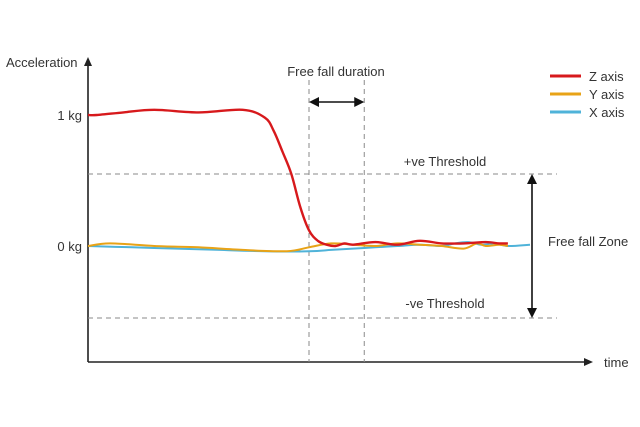  I want to click on free-fall-duration-arrowhead-right, so click(359, 102).